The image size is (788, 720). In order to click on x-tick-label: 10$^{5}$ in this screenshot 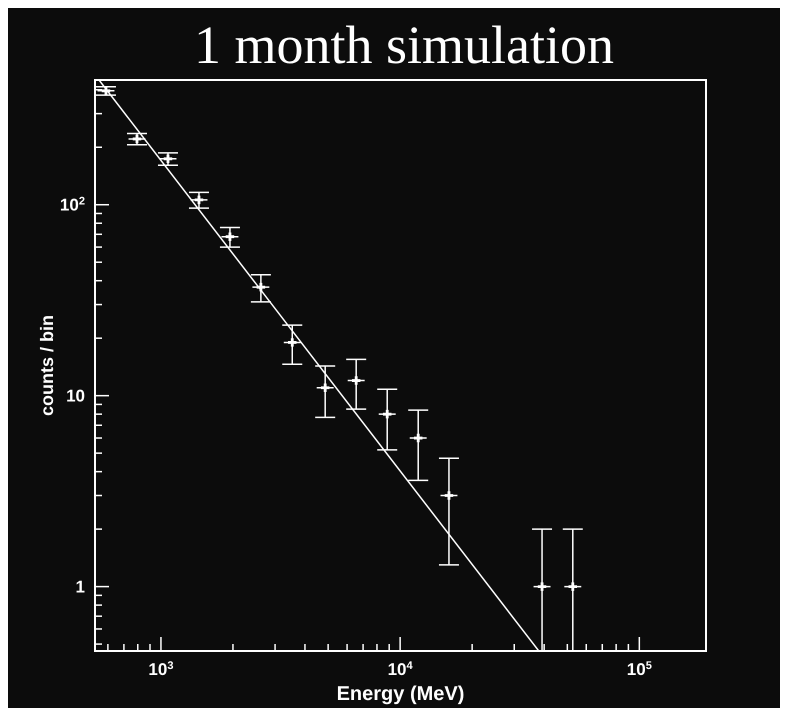, I will do `click(639, 669)`.